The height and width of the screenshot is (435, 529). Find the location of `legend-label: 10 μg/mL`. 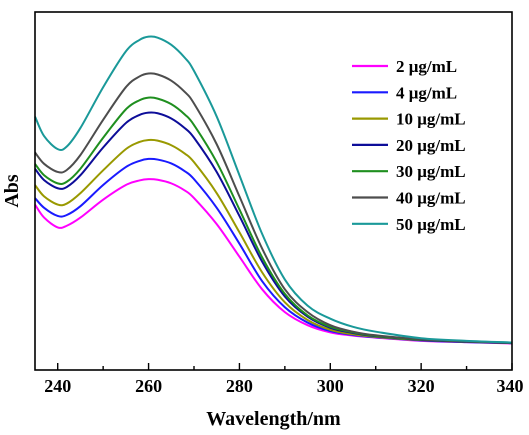

legend-label: 10 μg/mL is located at coordinates (431, 119).